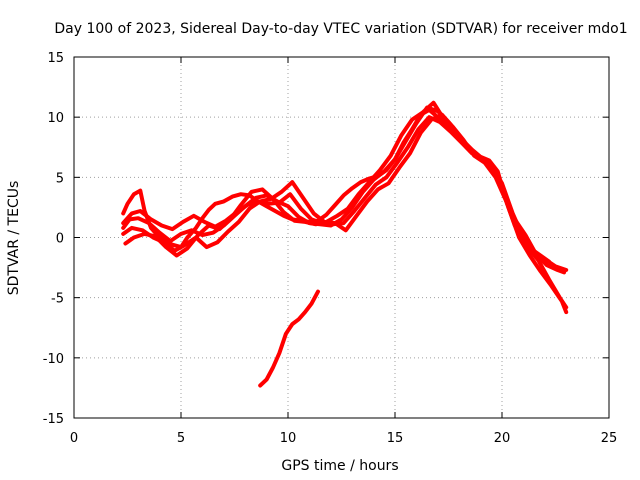 This screenshot has height=480, width=640. Describe the element at coordinates (55, 58) in the screenshot. I see `y-tick-label: 15` at that location.